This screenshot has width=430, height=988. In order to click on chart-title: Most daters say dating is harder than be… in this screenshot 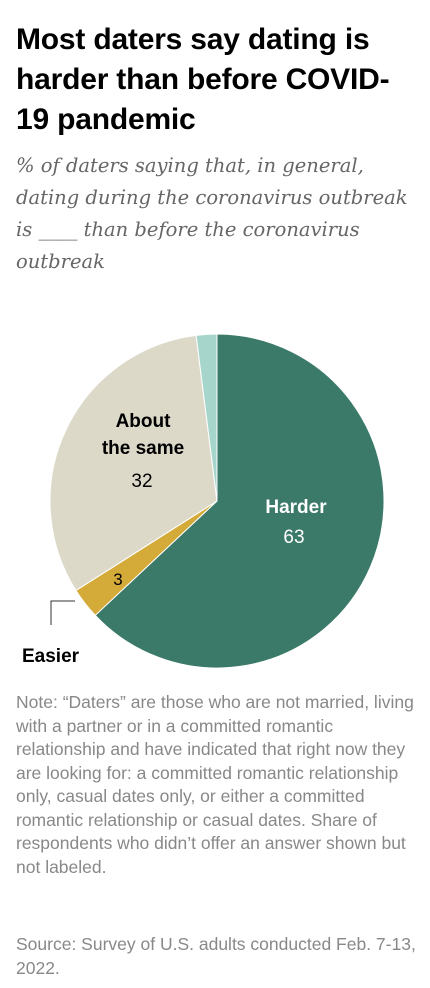, I will do `click(203, 79)`.